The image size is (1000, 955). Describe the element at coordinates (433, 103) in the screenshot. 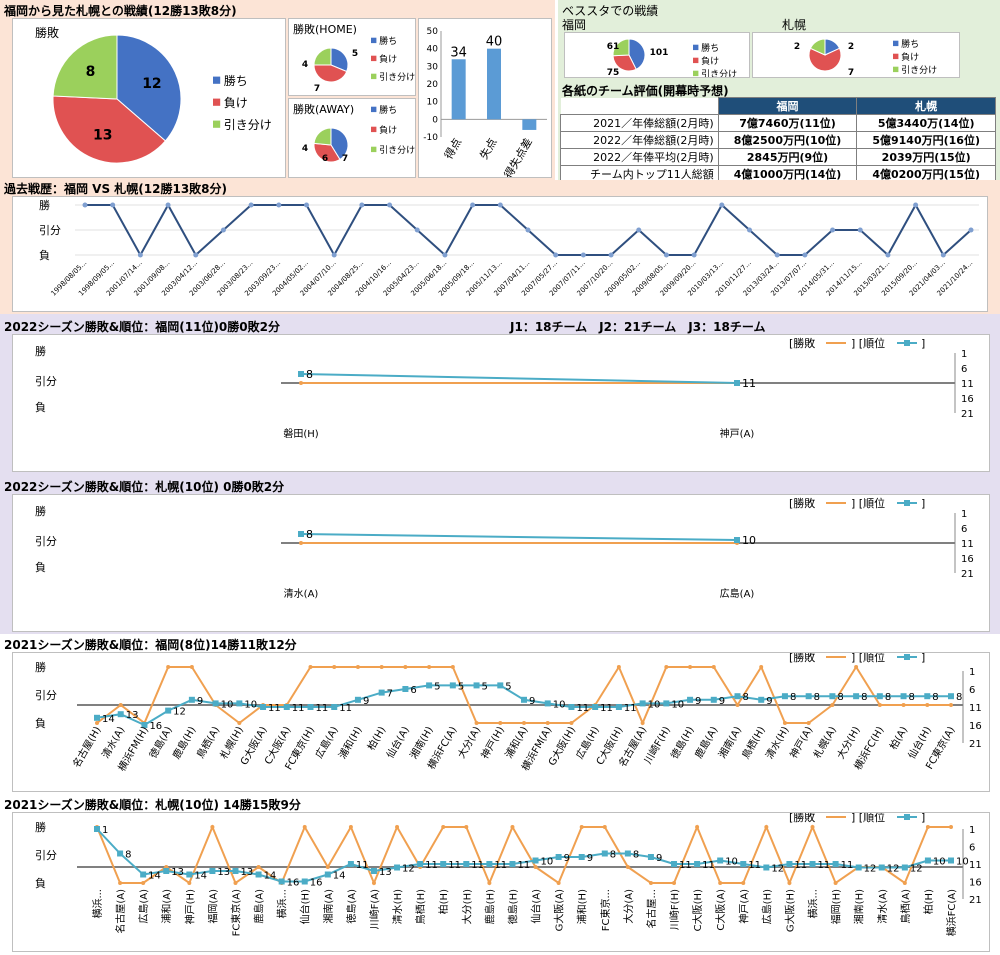

I see `goals-ytick-4: 10` at that location.